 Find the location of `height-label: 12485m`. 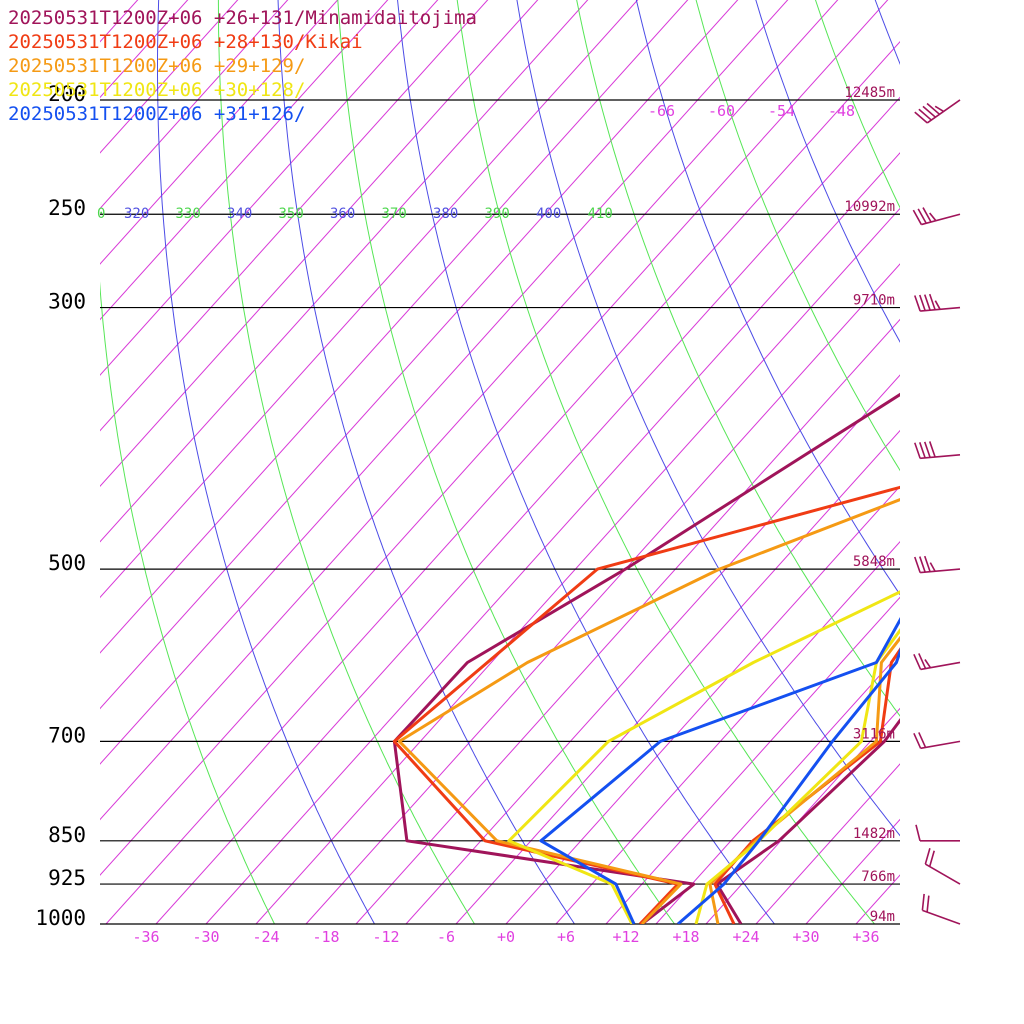

height-label: 12485m is located at coordinates (869, 93).